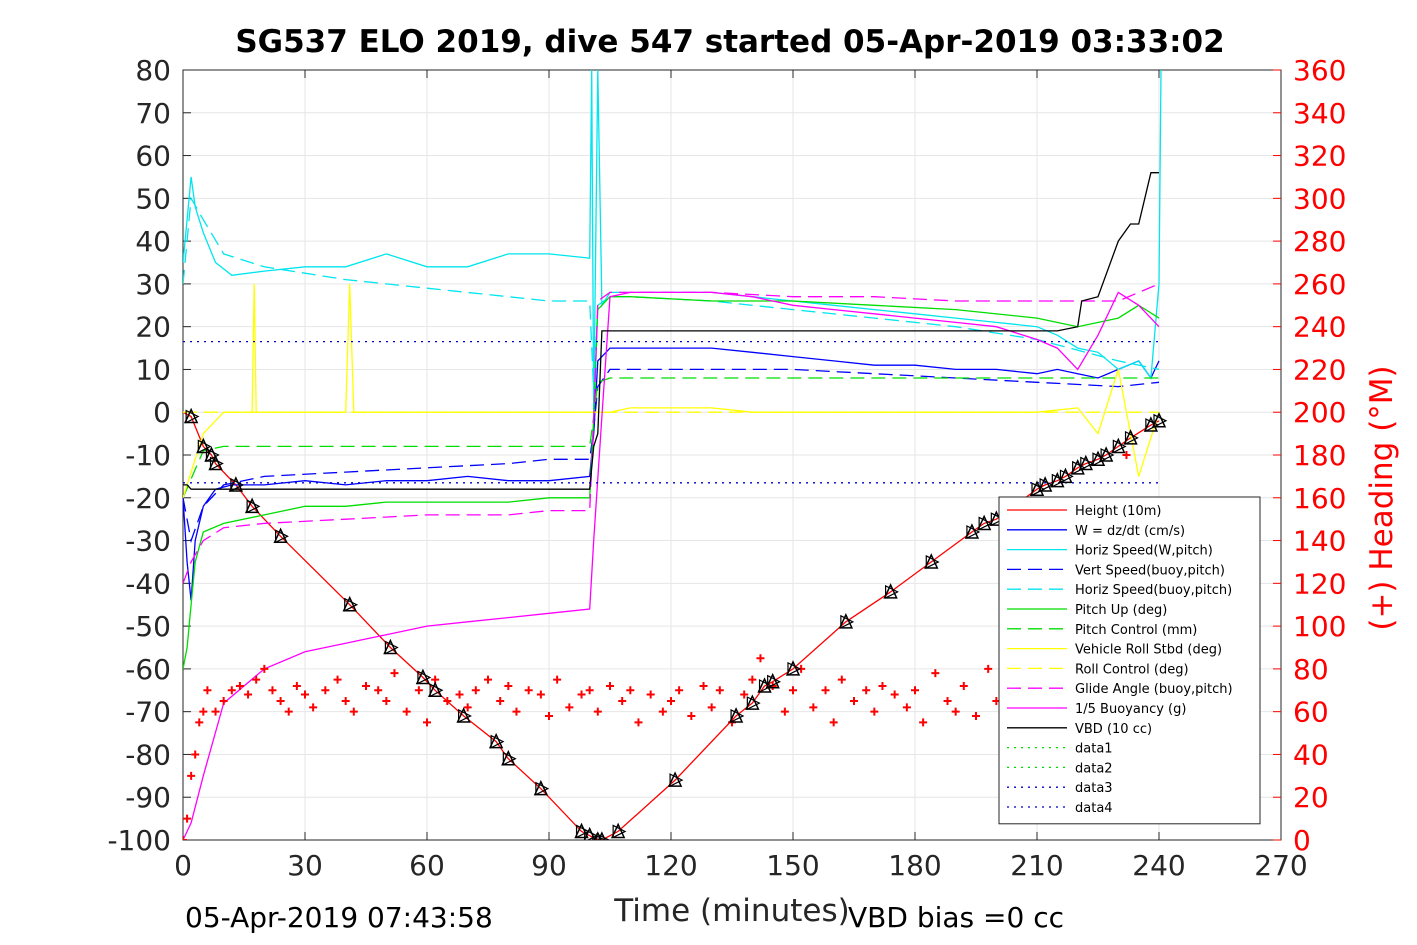 The image size is (1417, 945). Describe the element at coordinates (153, 241) in the screenshot. I see `y-tick-label: 40` at that location.